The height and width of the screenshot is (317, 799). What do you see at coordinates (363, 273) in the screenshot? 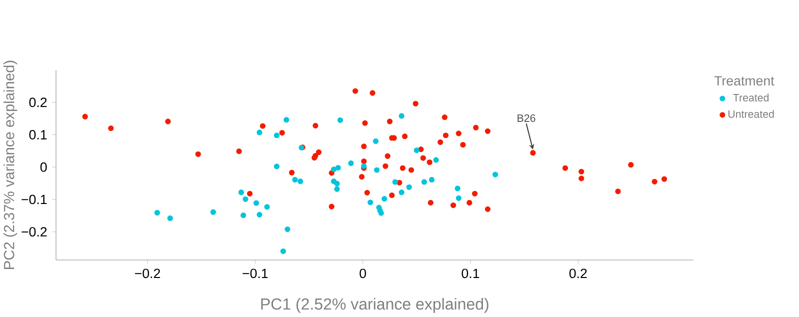
I see `x-tick-label: 0` at bounding box center [363, 273].